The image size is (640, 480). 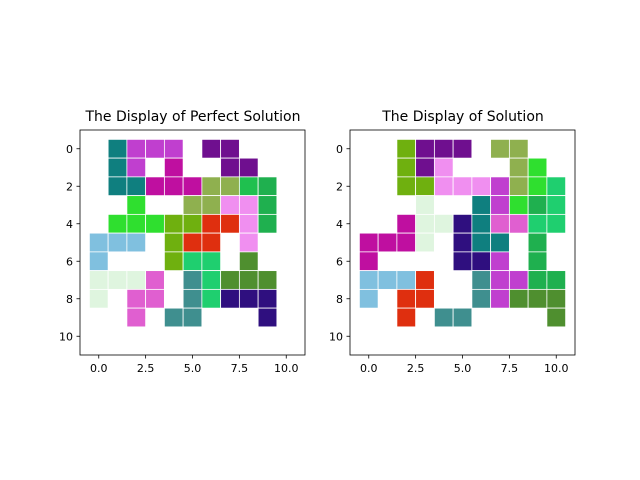 What do you see at coordinates (69, 224) in the screenshot?
I see `left-ytick-label: 4` at bounding box center [69, 224].